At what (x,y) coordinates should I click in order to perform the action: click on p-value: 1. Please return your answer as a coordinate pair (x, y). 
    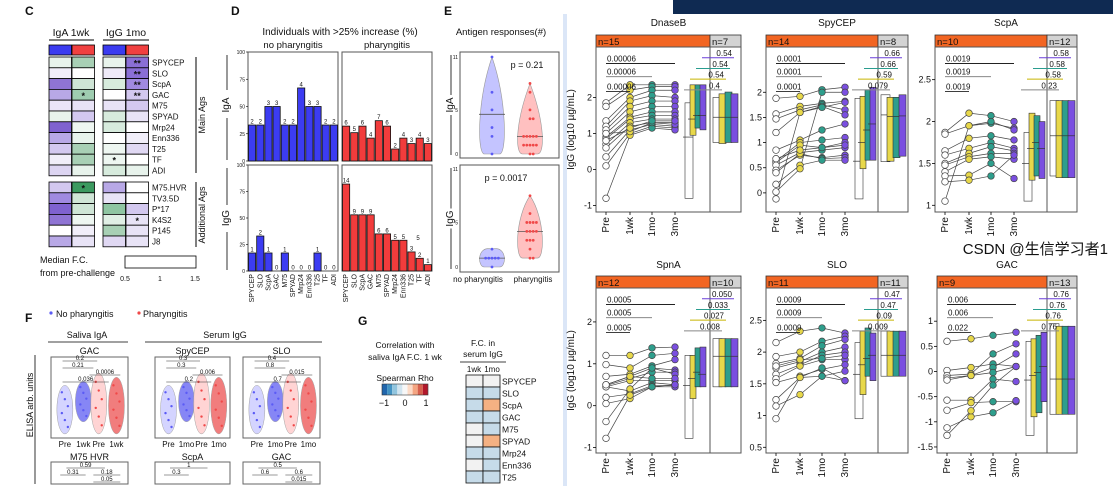
    Looking at the image, I should click on (189, 466).